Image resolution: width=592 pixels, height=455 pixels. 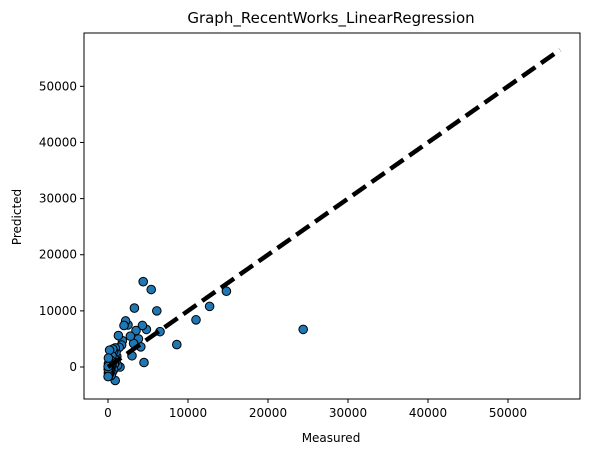 What do you see at coordinates (73, 367) in the screenshot?
I see `y-tick-label: 0` at bounding box center [73, 367].